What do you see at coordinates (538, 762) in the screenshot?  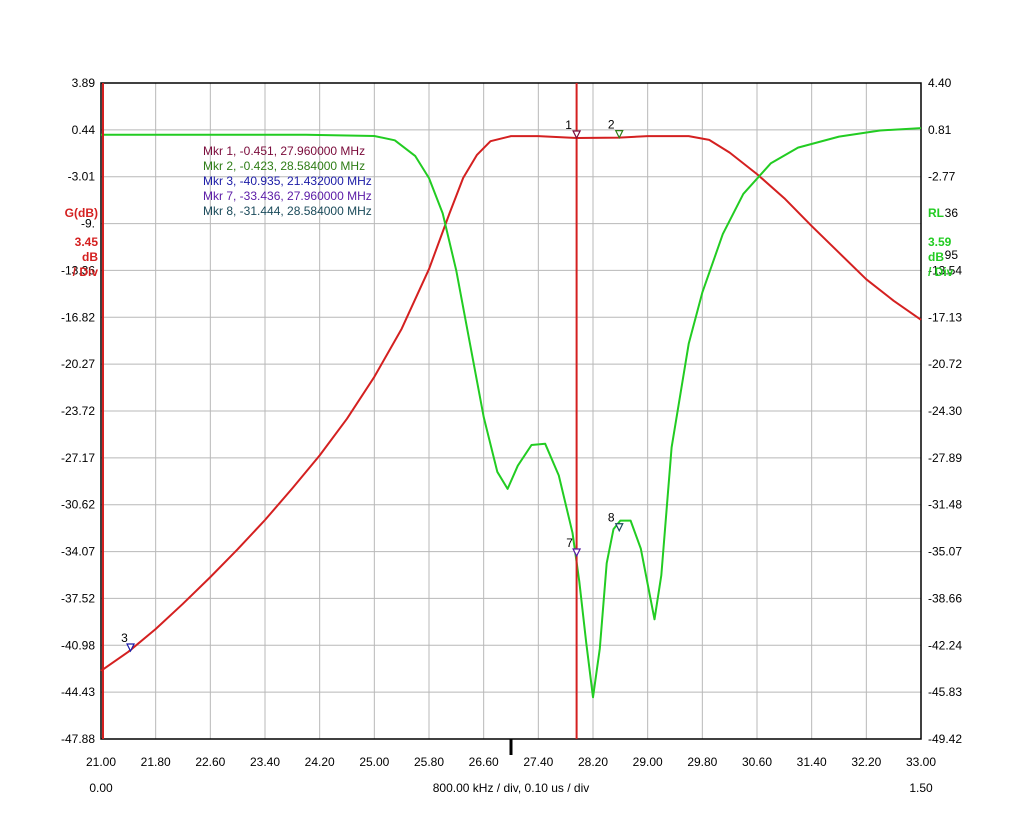 I see `x-tick-label: 27.40` at bounding box center [538, 762].